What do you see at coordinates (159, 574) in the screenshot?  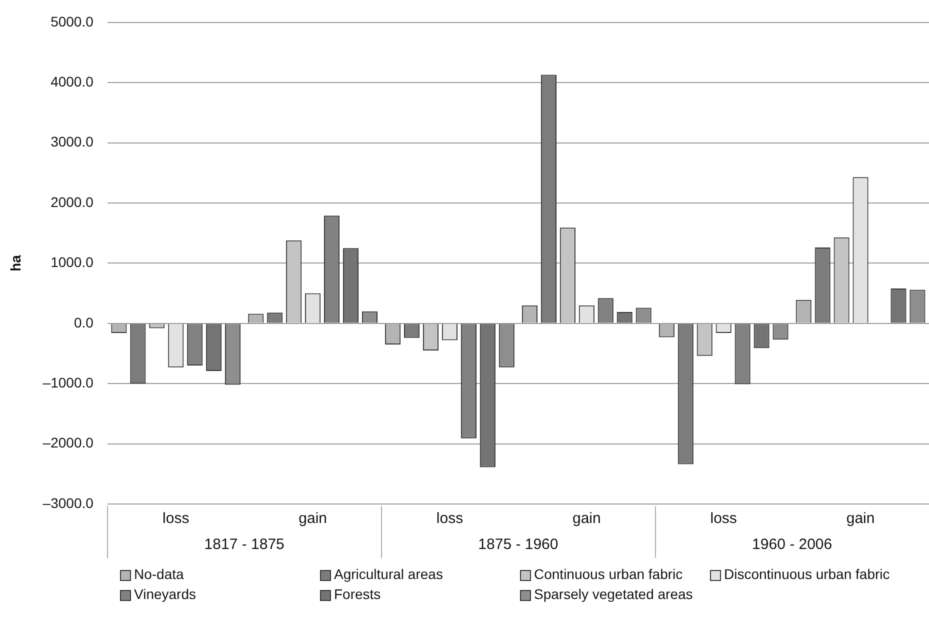 I see `legend-label: No-data` at bounding box center [159, 574].